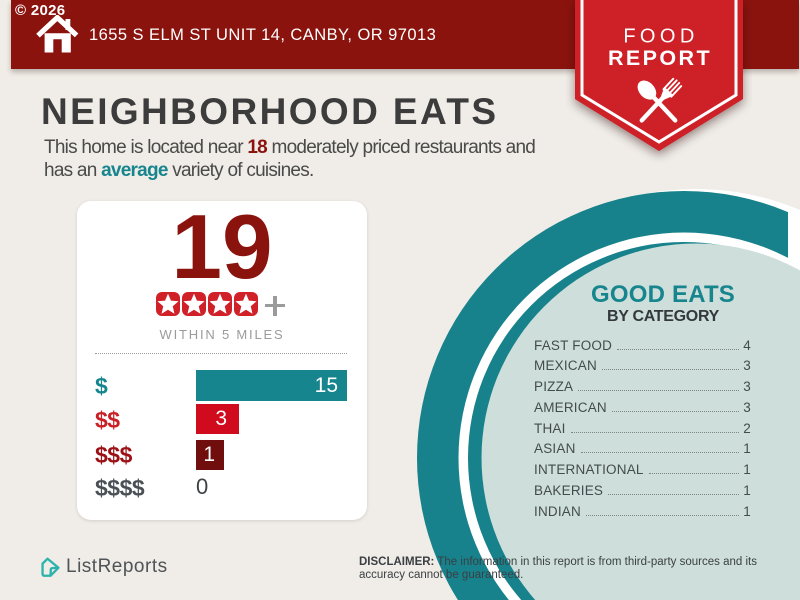 This screenshot has height=600, width=800. I want to click on svg-text: REPORT, so click(660, 58).